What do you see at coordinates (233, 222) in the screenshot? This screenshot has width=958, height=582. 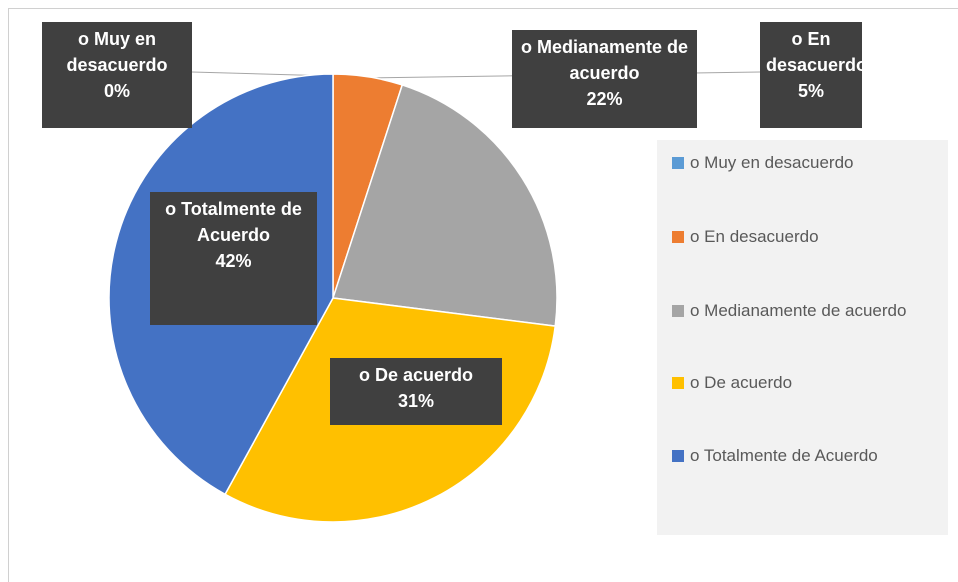 I see `data-label-name: o Totalmente de Acuerdo` at bounding box center [233, 222].